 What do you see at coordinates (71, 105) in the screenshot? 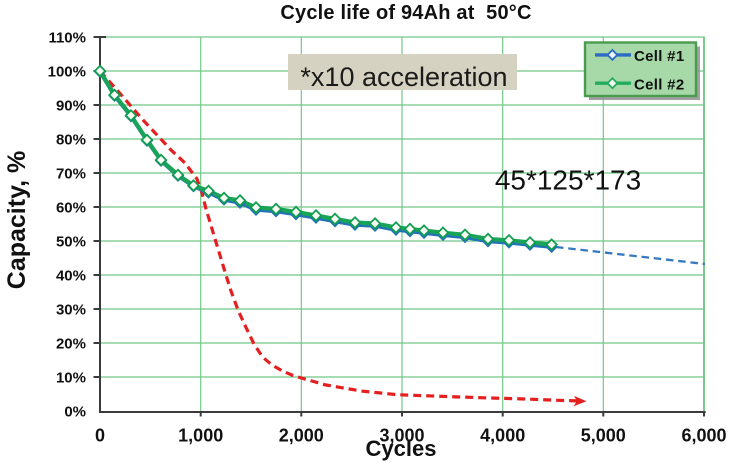
I see `svg-text: 90%` at bounding box center [71, 105].